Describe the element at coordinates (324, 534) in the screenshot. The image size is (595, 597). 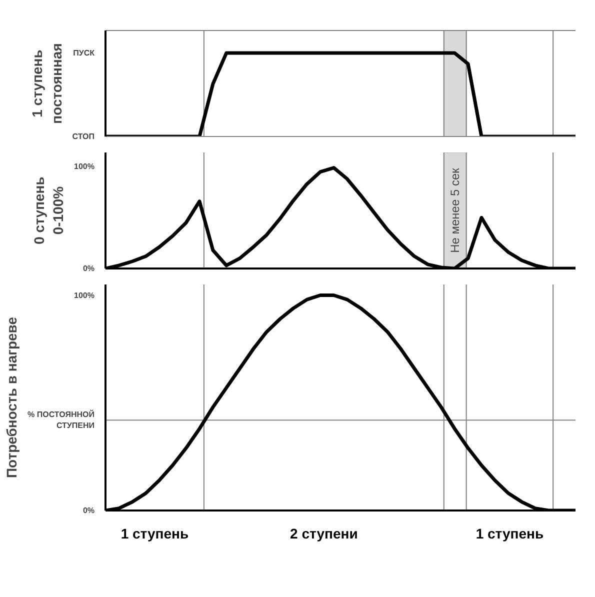
I see `text: 2 ступени` at that location.